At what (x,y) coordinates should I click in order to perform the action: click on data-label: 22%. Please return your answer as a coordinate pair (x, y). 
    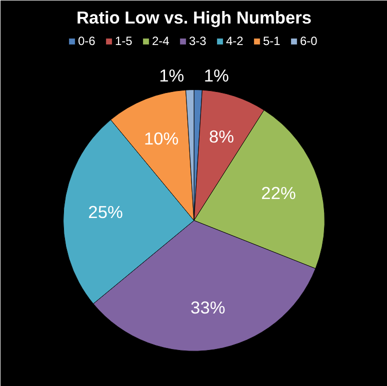
    Looking at the image, I should click on (278, 193).